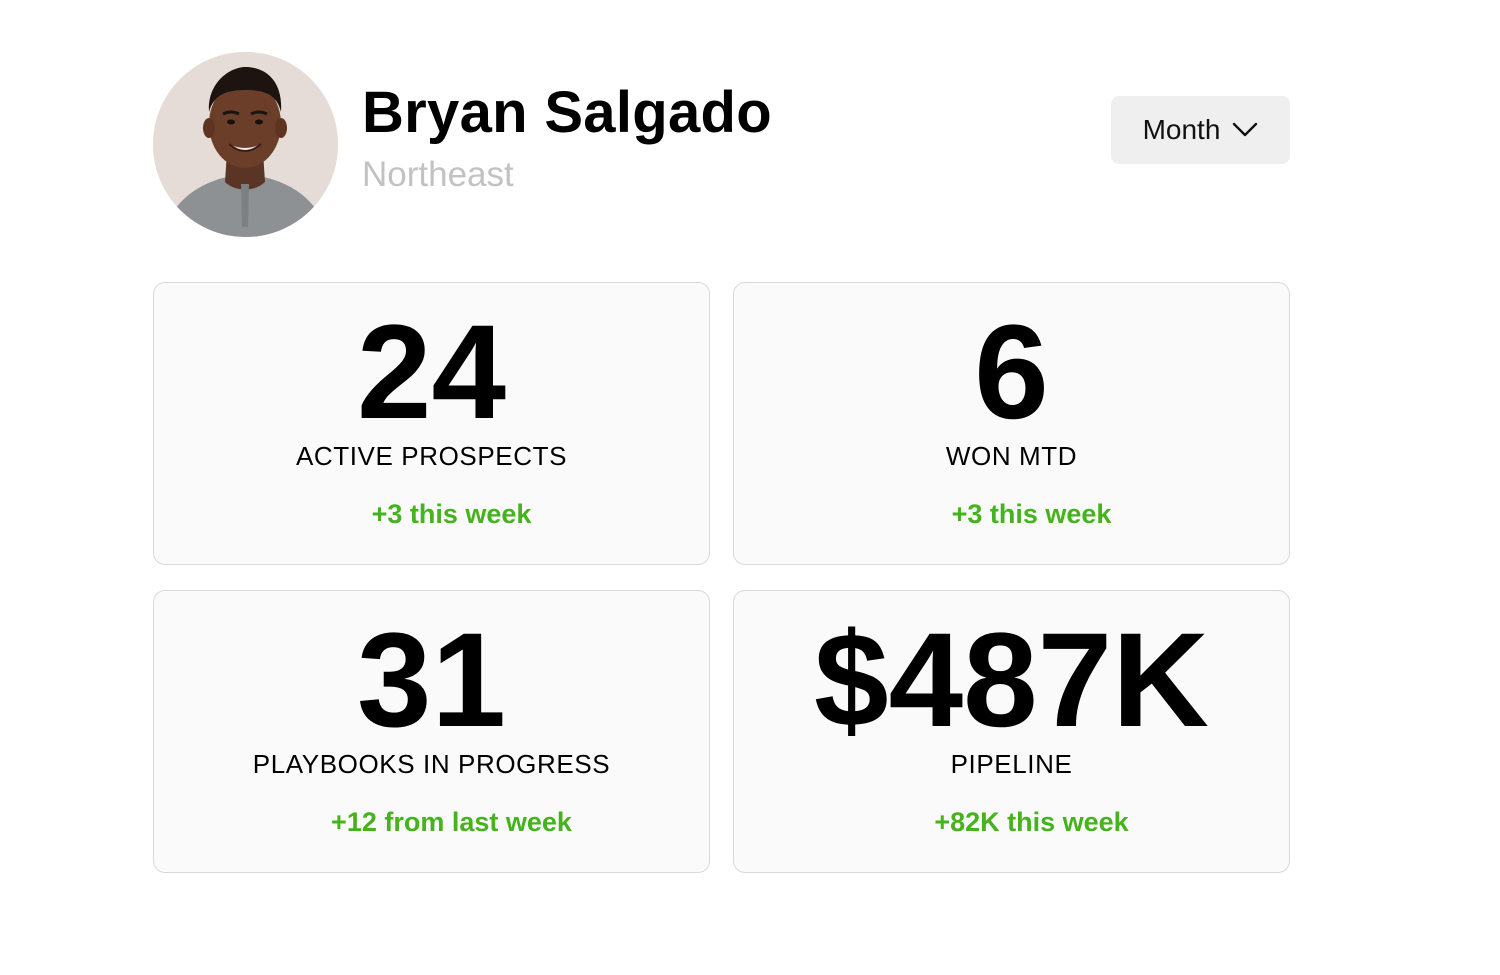 The width and height of the screenshot is (1500, 975). I want to click on stat-card-won-mtd: 6 WON MTD +3 this week, so click(1011, 423).